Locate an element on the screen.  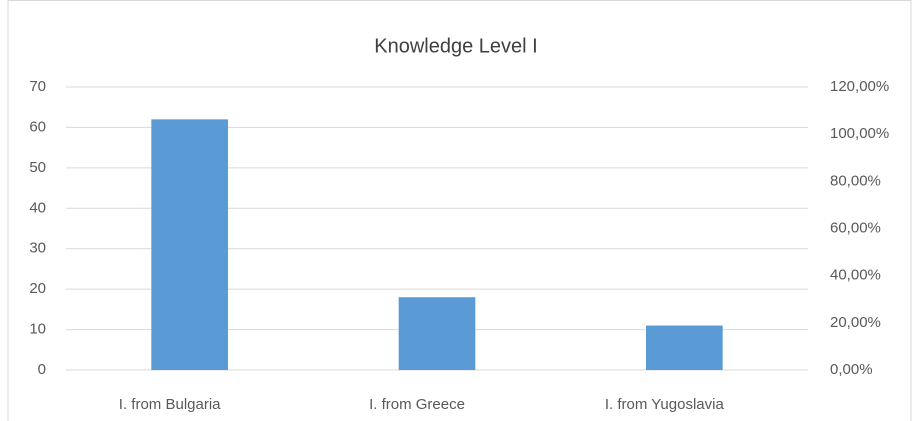
chart-title: Knowledge Level I is located at coordinates (455, 46).